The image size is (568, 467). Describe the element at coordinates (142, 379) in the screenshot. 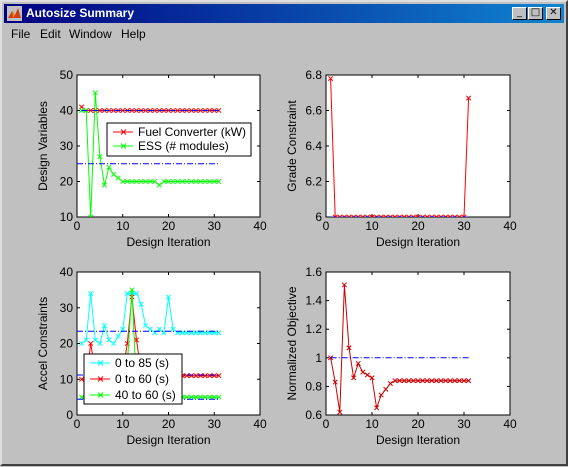

I see `legend-label: 0 to 60 (s)` at that location.